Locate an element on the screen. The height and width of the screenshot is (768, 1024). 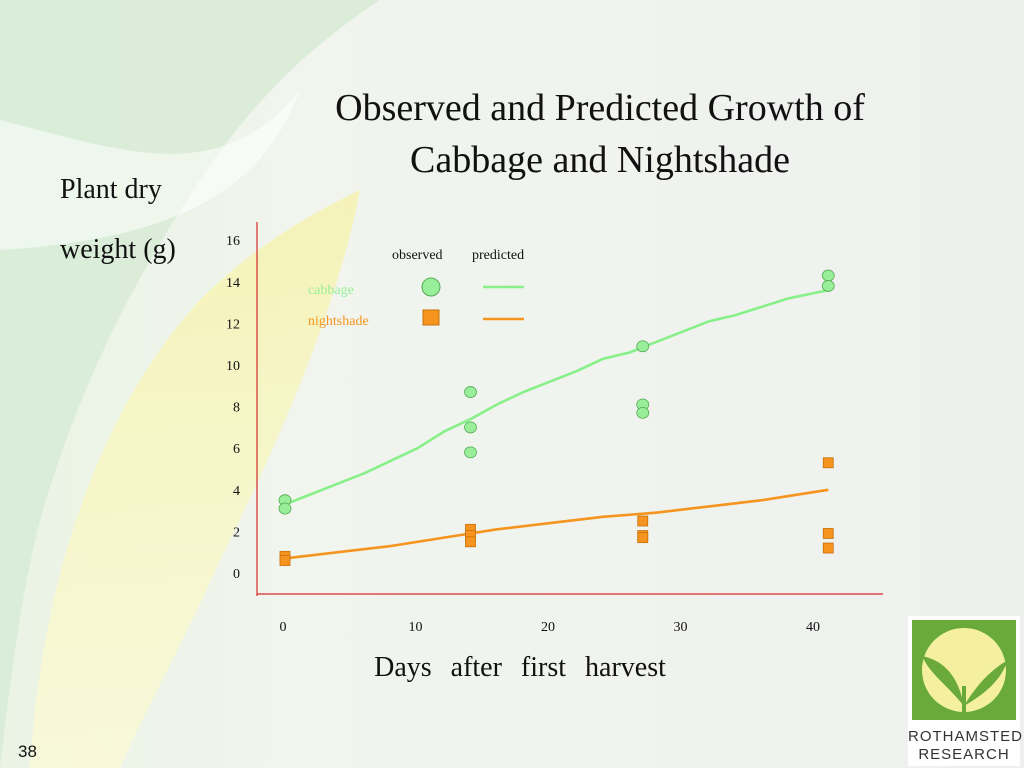
logo-text-line-1: ROTHAMSTED is located at coordinates (965, 736).